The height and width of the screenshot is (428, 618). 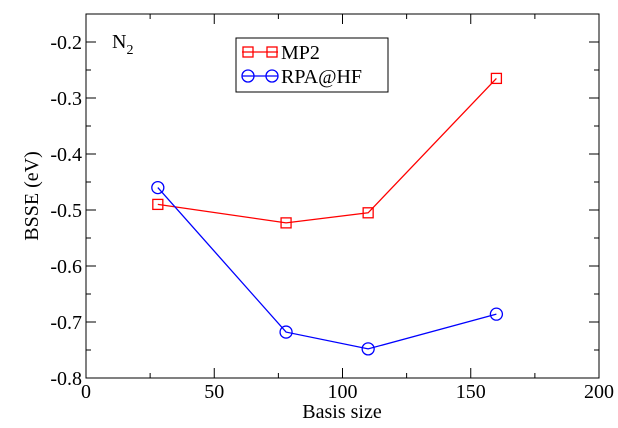 What do you see at coordinates (66, 43) in the screenshot?
I see `y-tick-label: -0.2` at bounding box center [66, 43].